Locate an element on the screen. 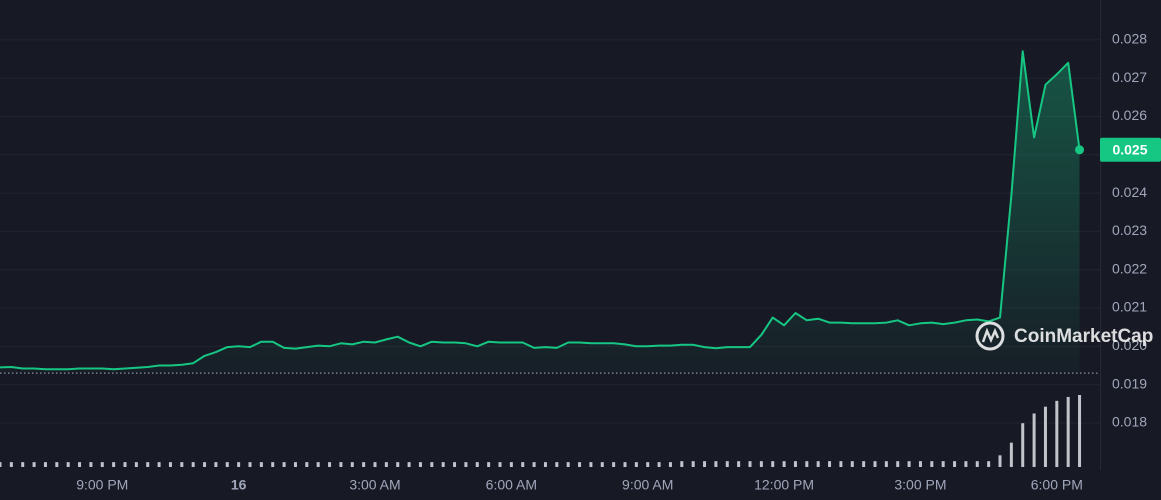  x-tick-label: 16 is located at coordinates (239, 485).